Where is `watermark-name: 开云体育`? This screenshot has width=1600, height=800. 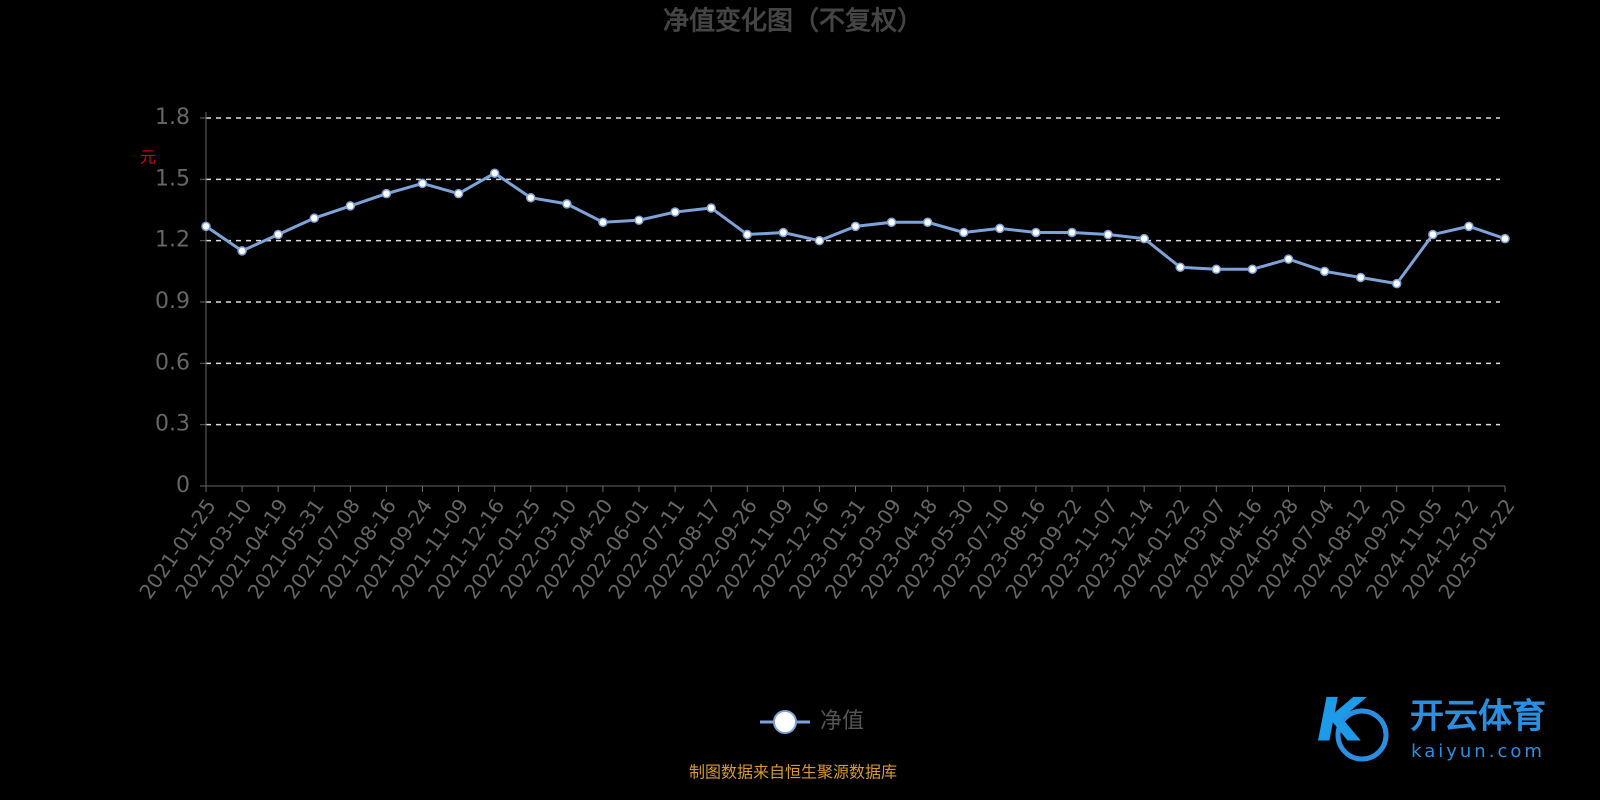 watermark-name: 开云体育 is located at coordinates (1478, 717).